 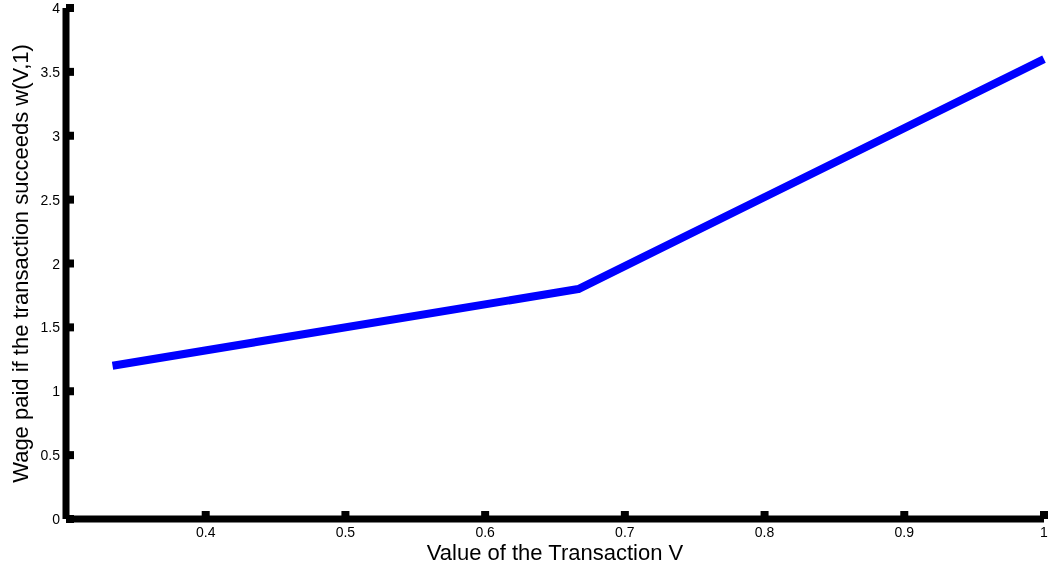 I want to click on x-tick-label: 0.9, so click(x=904, y=532).